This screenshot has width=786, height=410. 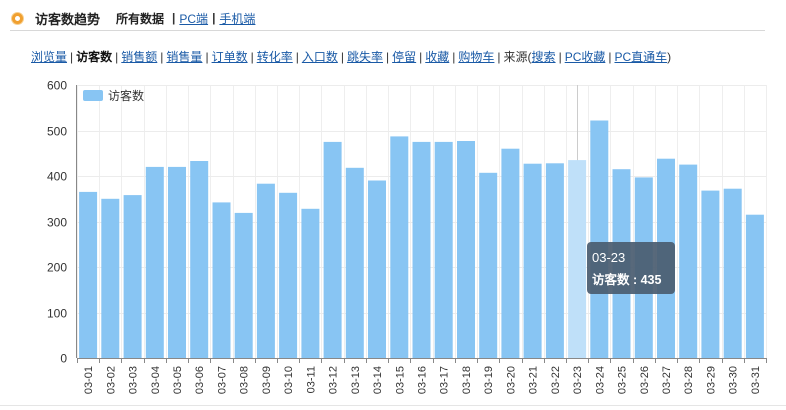 I want to click on source-link-0: 搜索, so click(x=543, y=57).